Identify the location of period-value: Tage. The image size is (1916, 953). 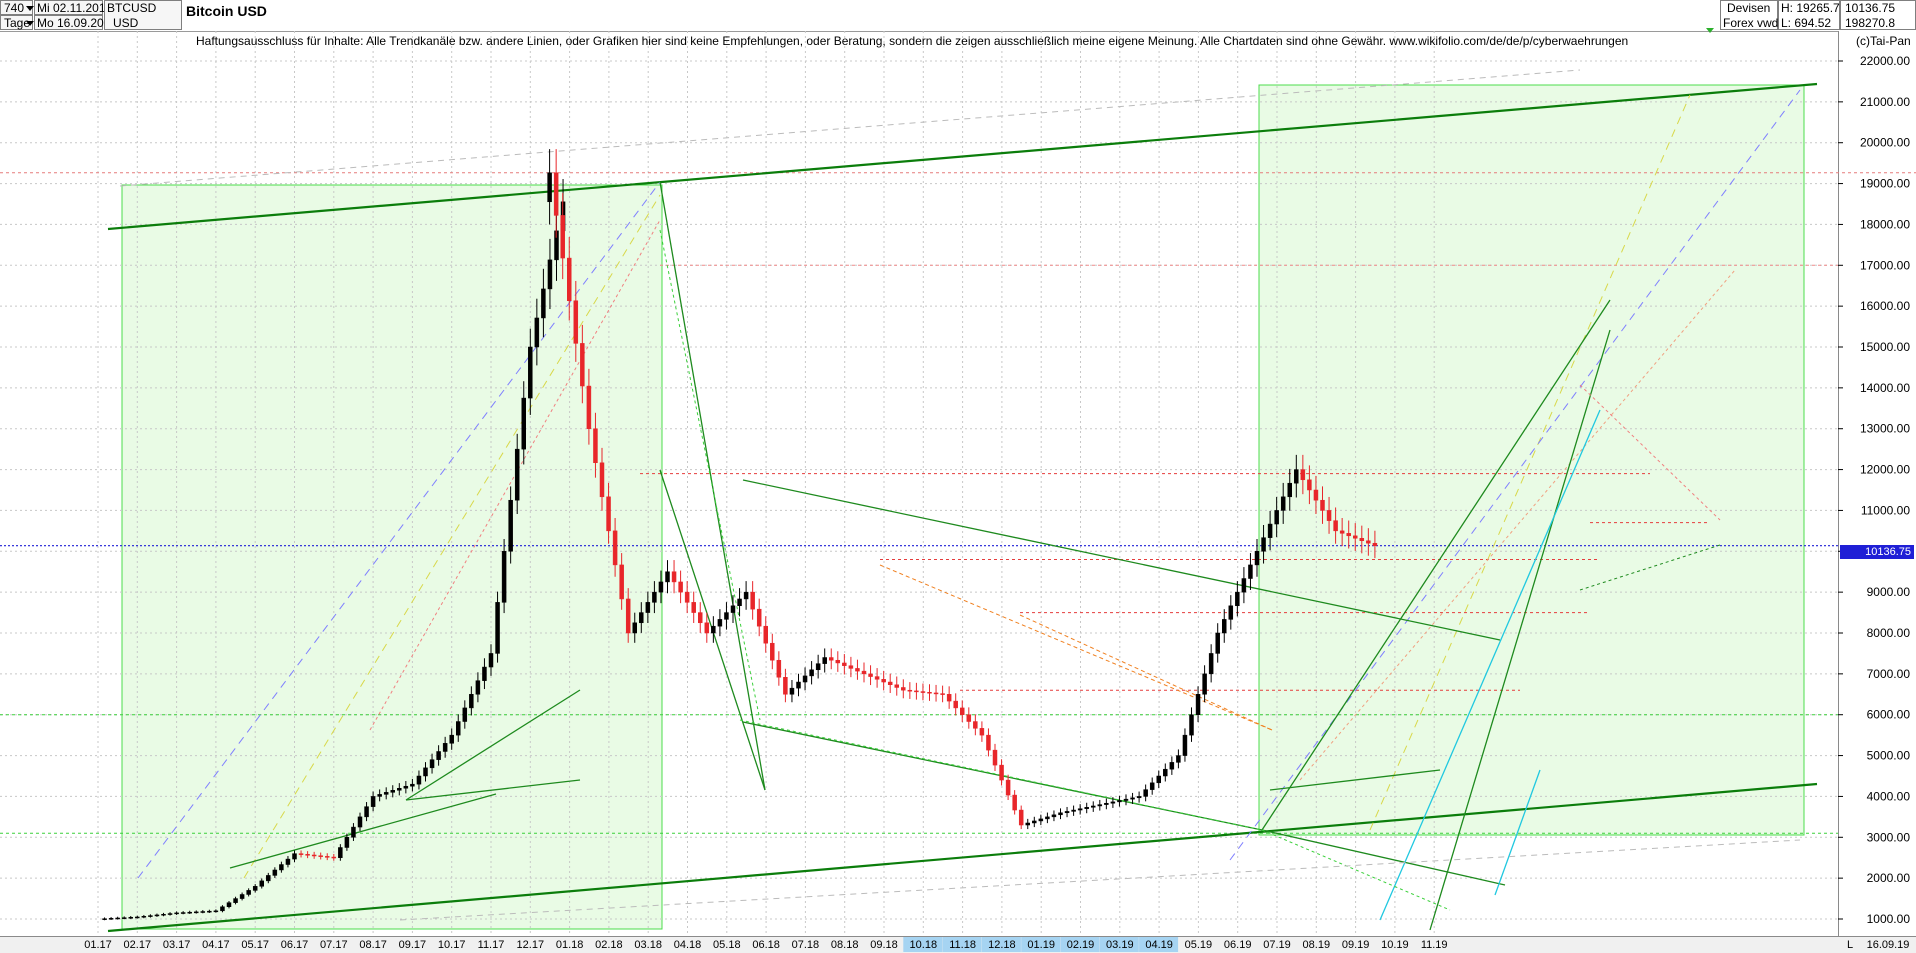
(17, 23).